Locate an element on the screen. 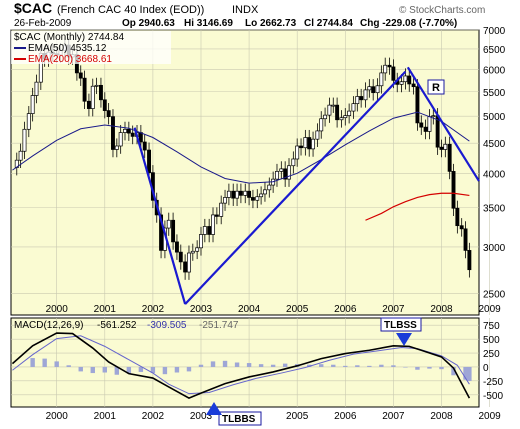 The image size is (520, 429). macd-y-tick-label: 250 is located at coordinates (491, 354).